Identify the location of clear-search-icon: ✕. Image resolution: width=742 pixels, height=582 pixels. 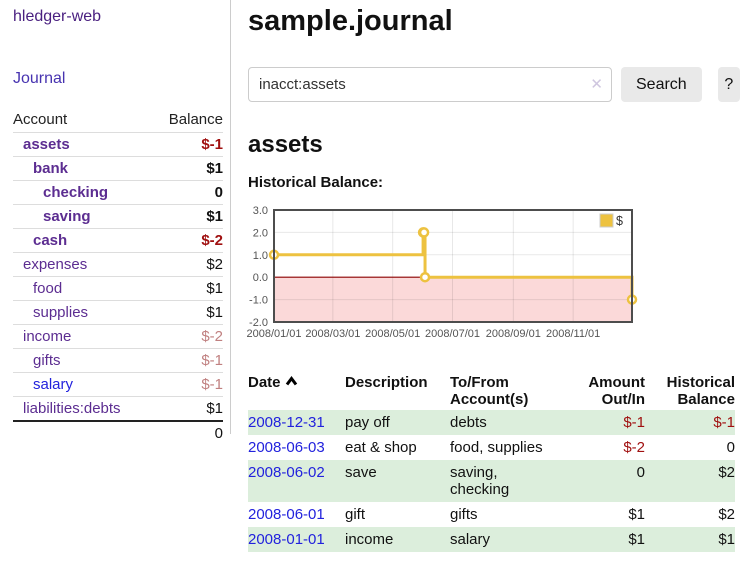
(596, 84).